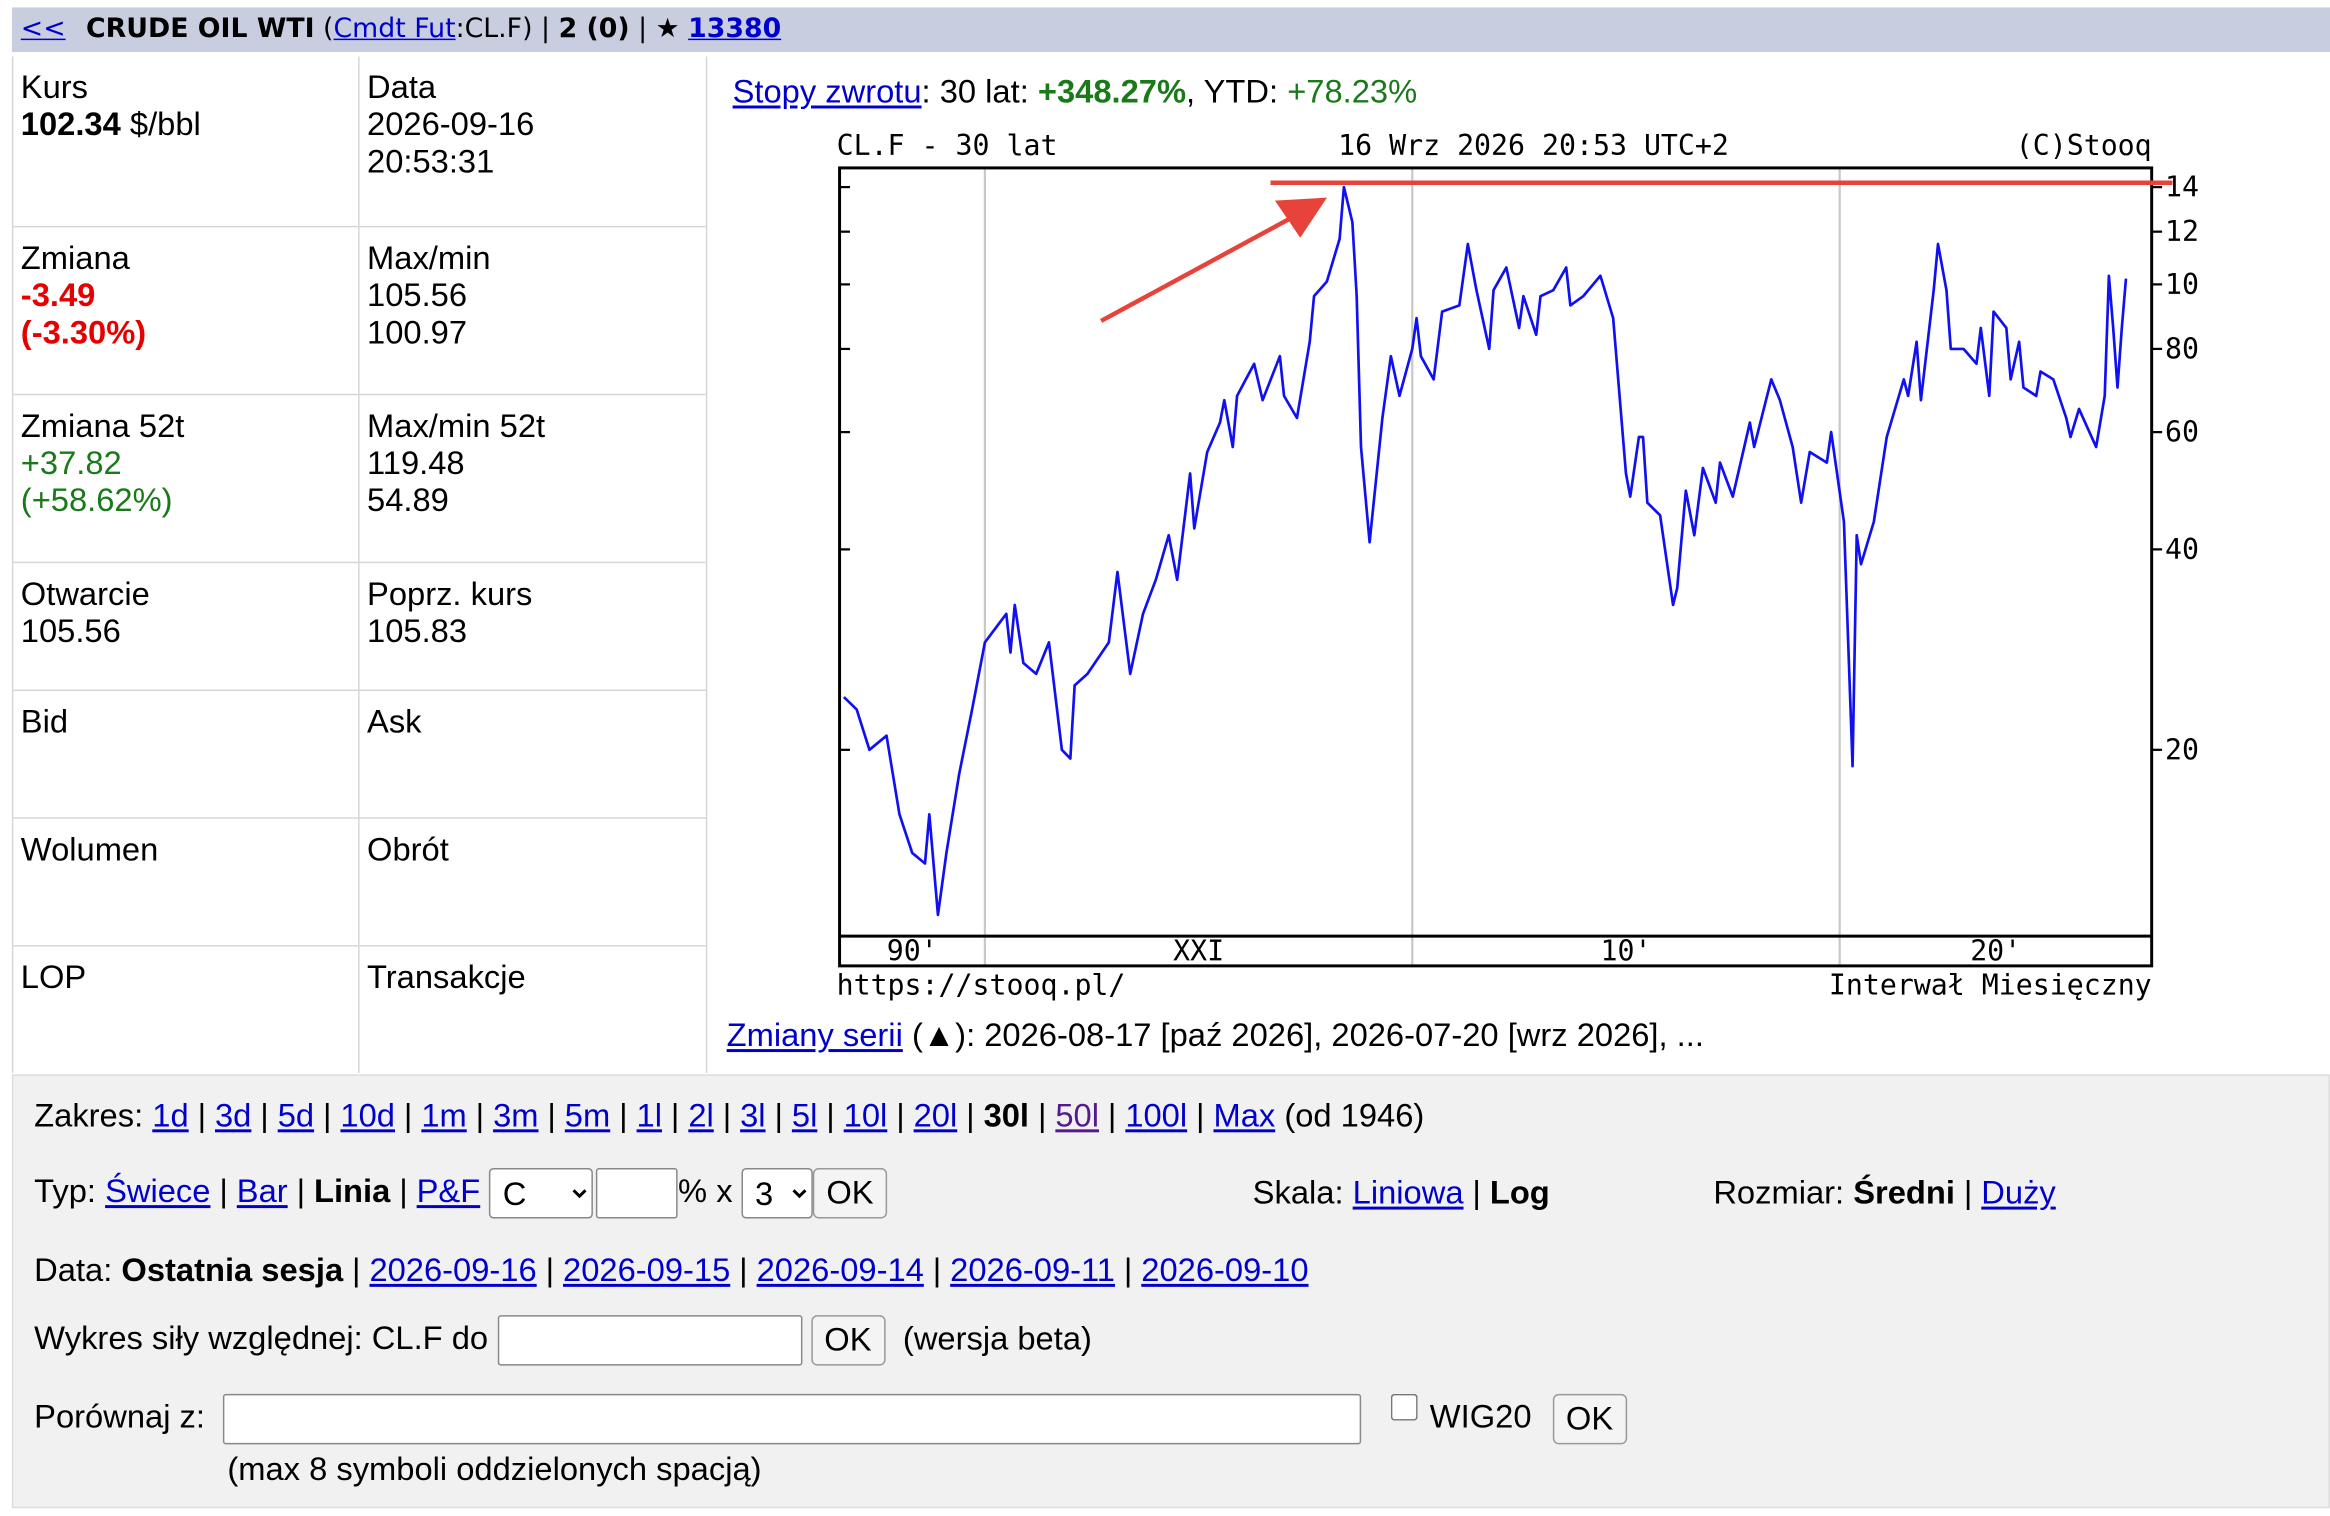 Image resolution: width=2330 pixels, height=1516 pixels. What do you see at coordinates (232, 1270) in the screenshot?
I see `active-option: Ostatnia sesja` at bounding box center [232, 1270].